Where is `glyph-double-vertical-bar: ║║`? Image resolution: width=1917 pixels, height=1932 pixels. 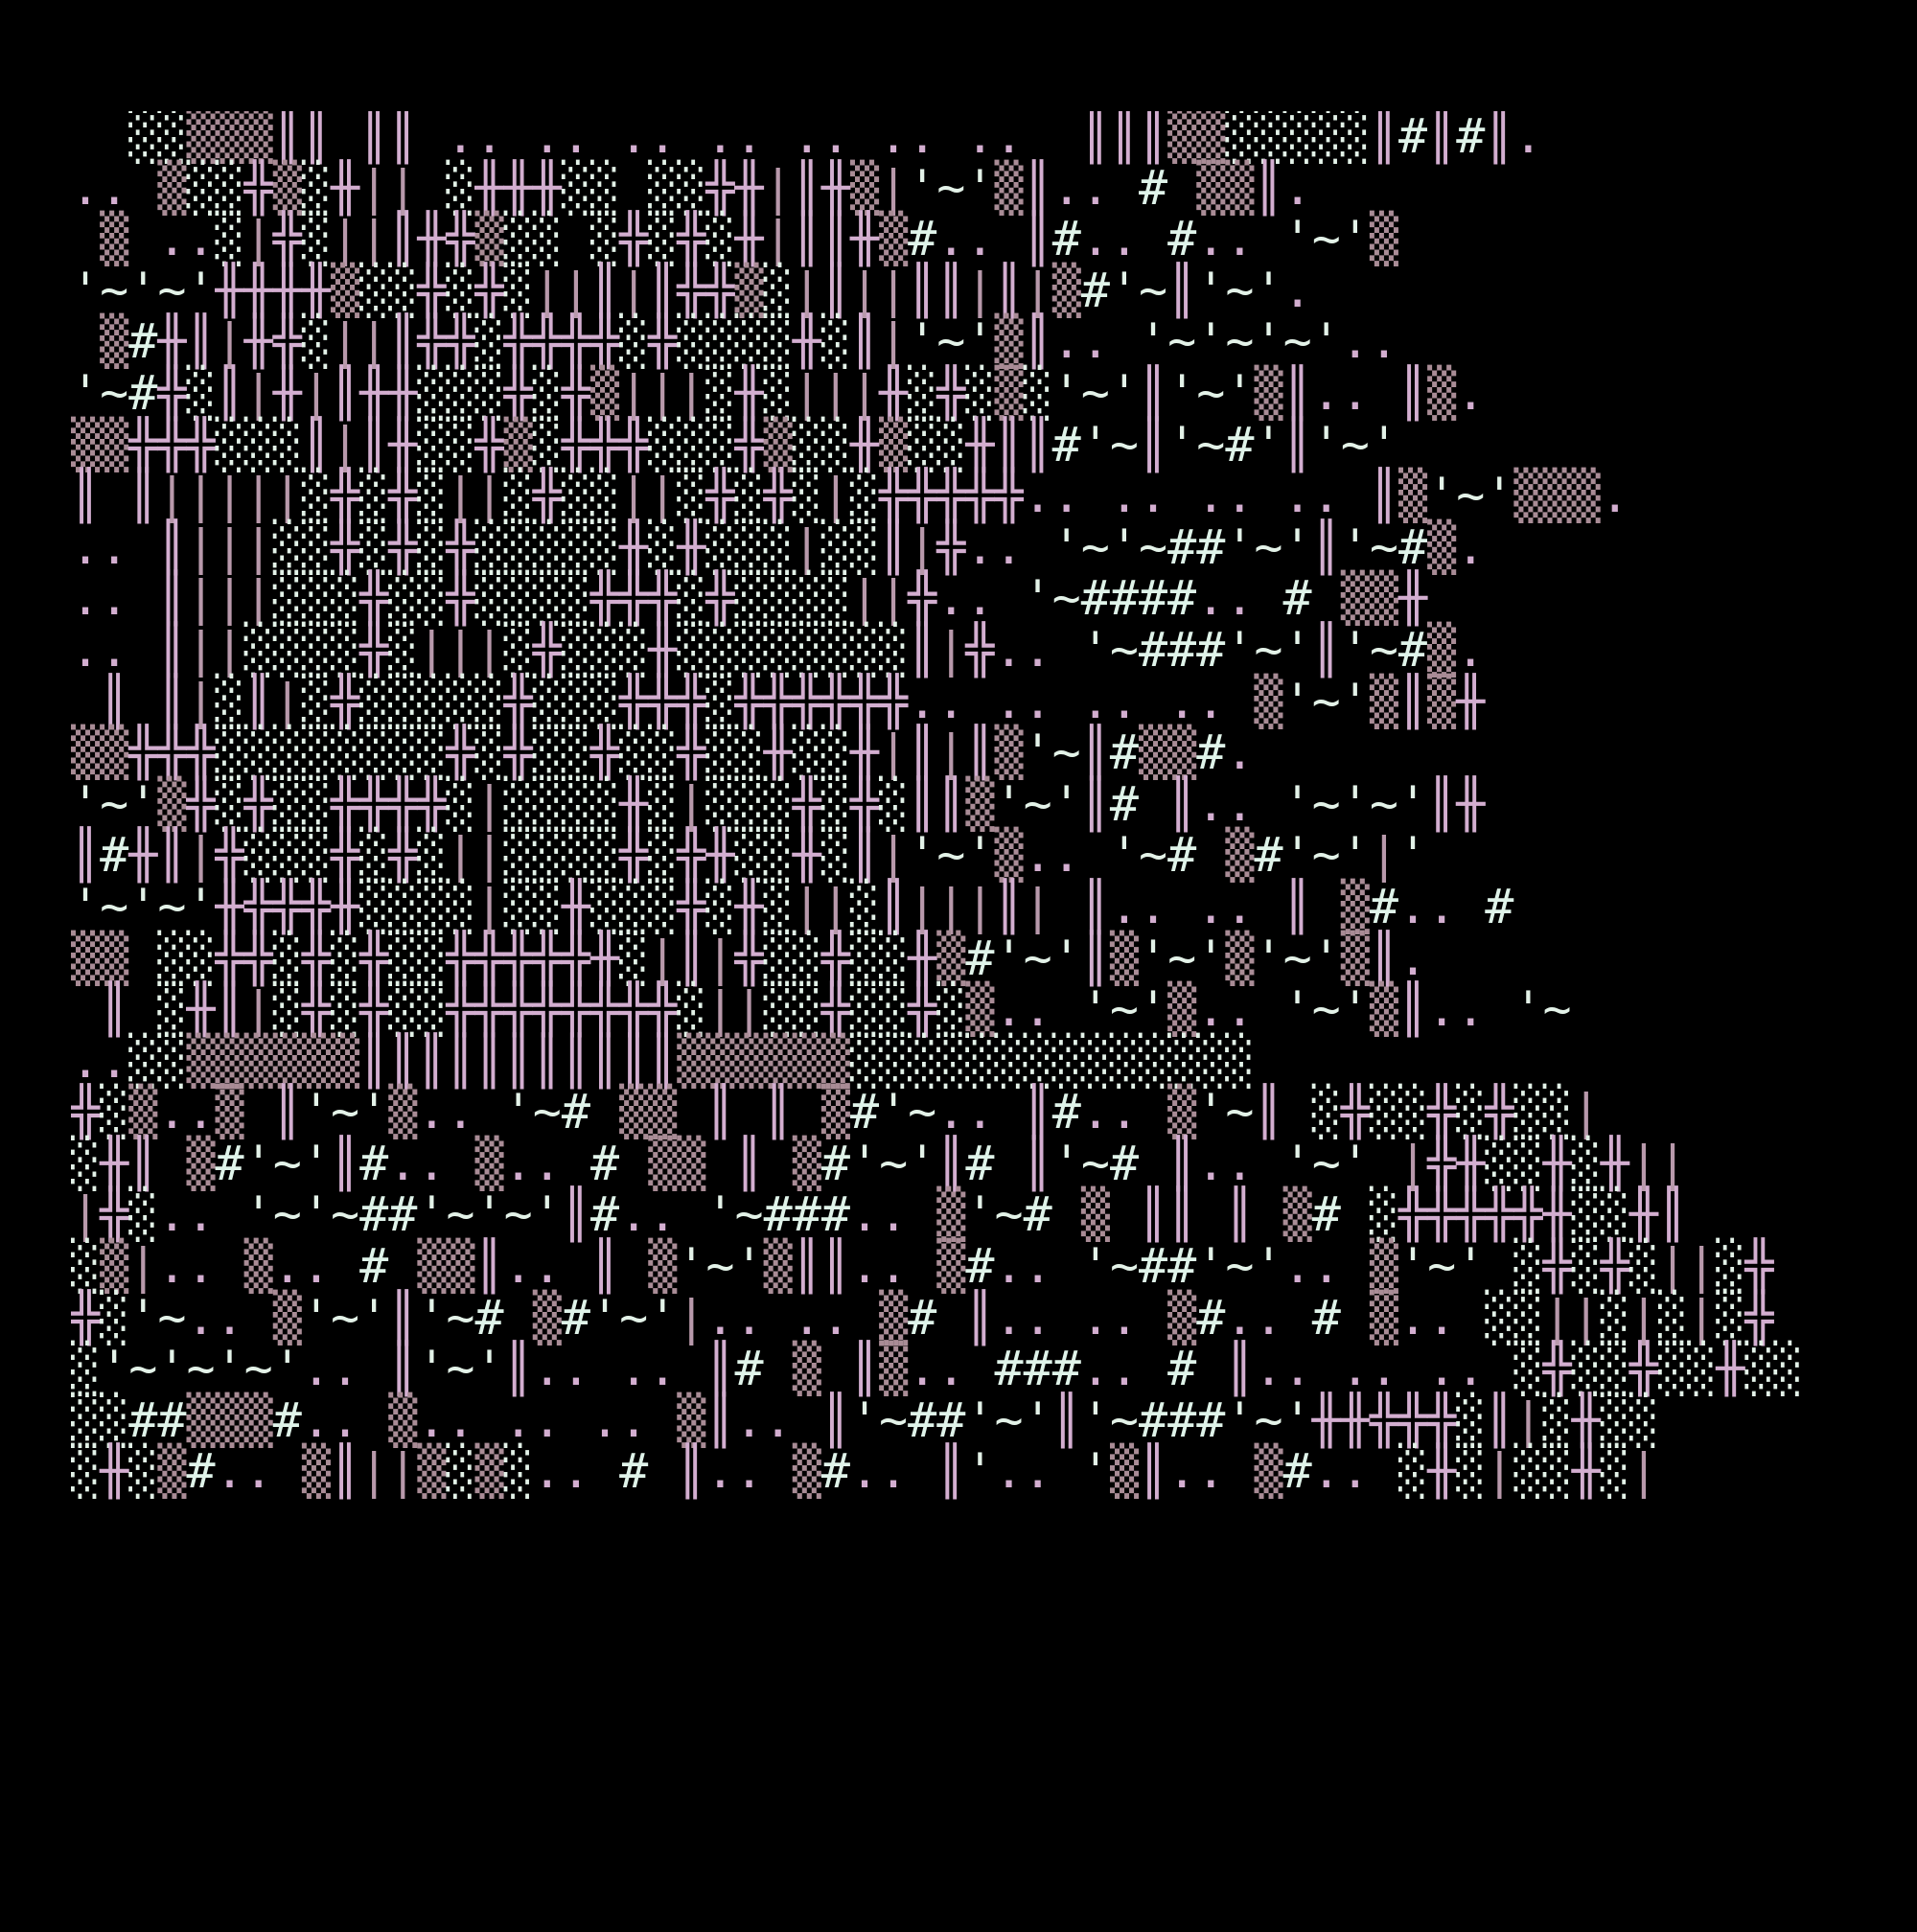 glyph-double-vertical-bar: ║║ is located at coordinates (937, 290).